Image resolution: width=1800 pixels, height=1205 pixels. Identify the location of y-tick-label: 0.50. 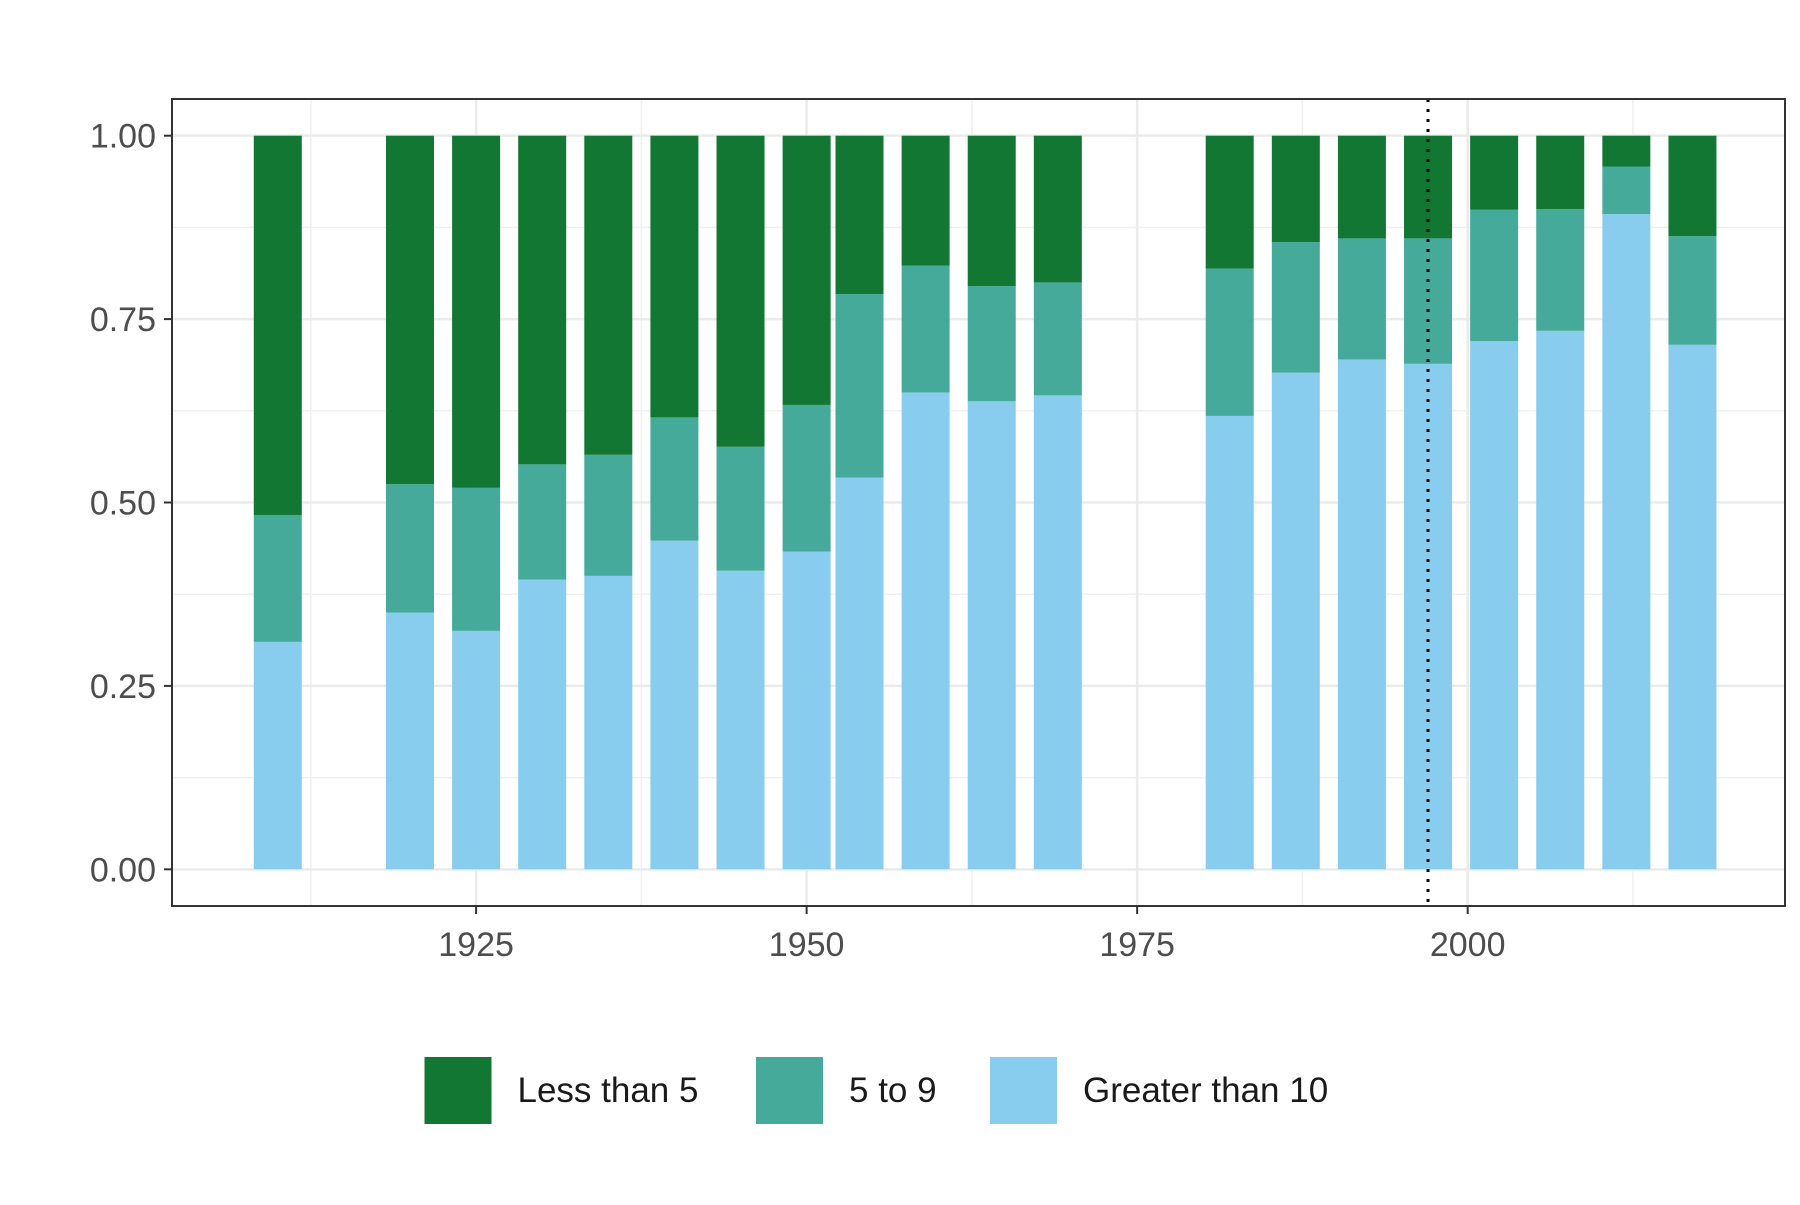
(123, 504).